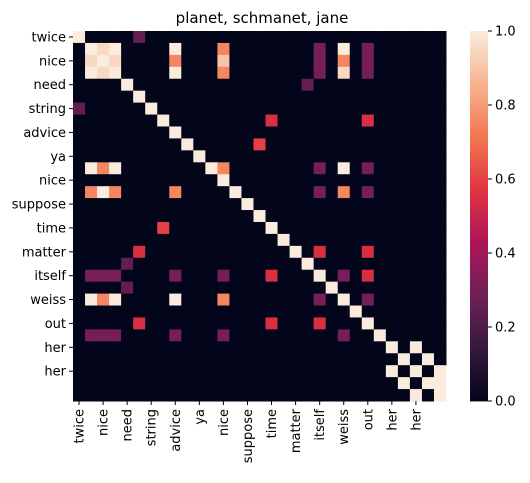 The width and height of the screenshot is (530, 483). What do you see at coordinates (505, 402) in the screenshot?
I see `colorbar-tick-label: 0.0` at bounding box center [505, 402].